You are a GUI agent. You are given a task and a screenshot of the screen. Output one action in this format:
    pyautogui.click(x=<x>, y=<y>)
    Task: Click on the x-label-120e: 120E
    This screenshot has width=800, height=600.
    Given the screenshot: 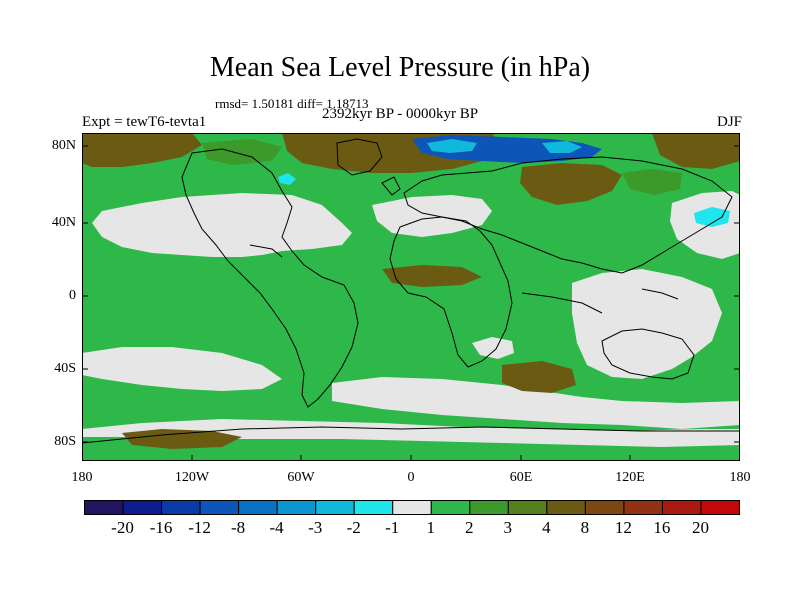 What is the action you would take?
    pyautogui.click(x=630, y=477)
    